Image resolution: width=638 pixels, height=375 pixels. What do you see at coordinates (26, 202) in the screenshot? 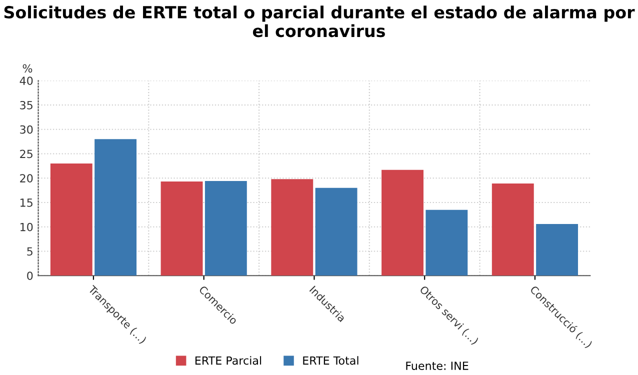
I see `y-tick-label: 15` at bounding box center [26, 202].